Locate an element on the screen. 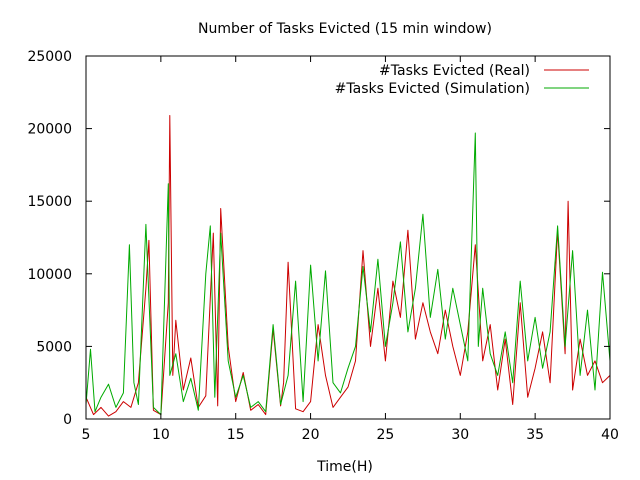 Image resolution: width=640 pixels, height=480 pixels. x-tick-label: 30 is located at coordinates (460, 435).